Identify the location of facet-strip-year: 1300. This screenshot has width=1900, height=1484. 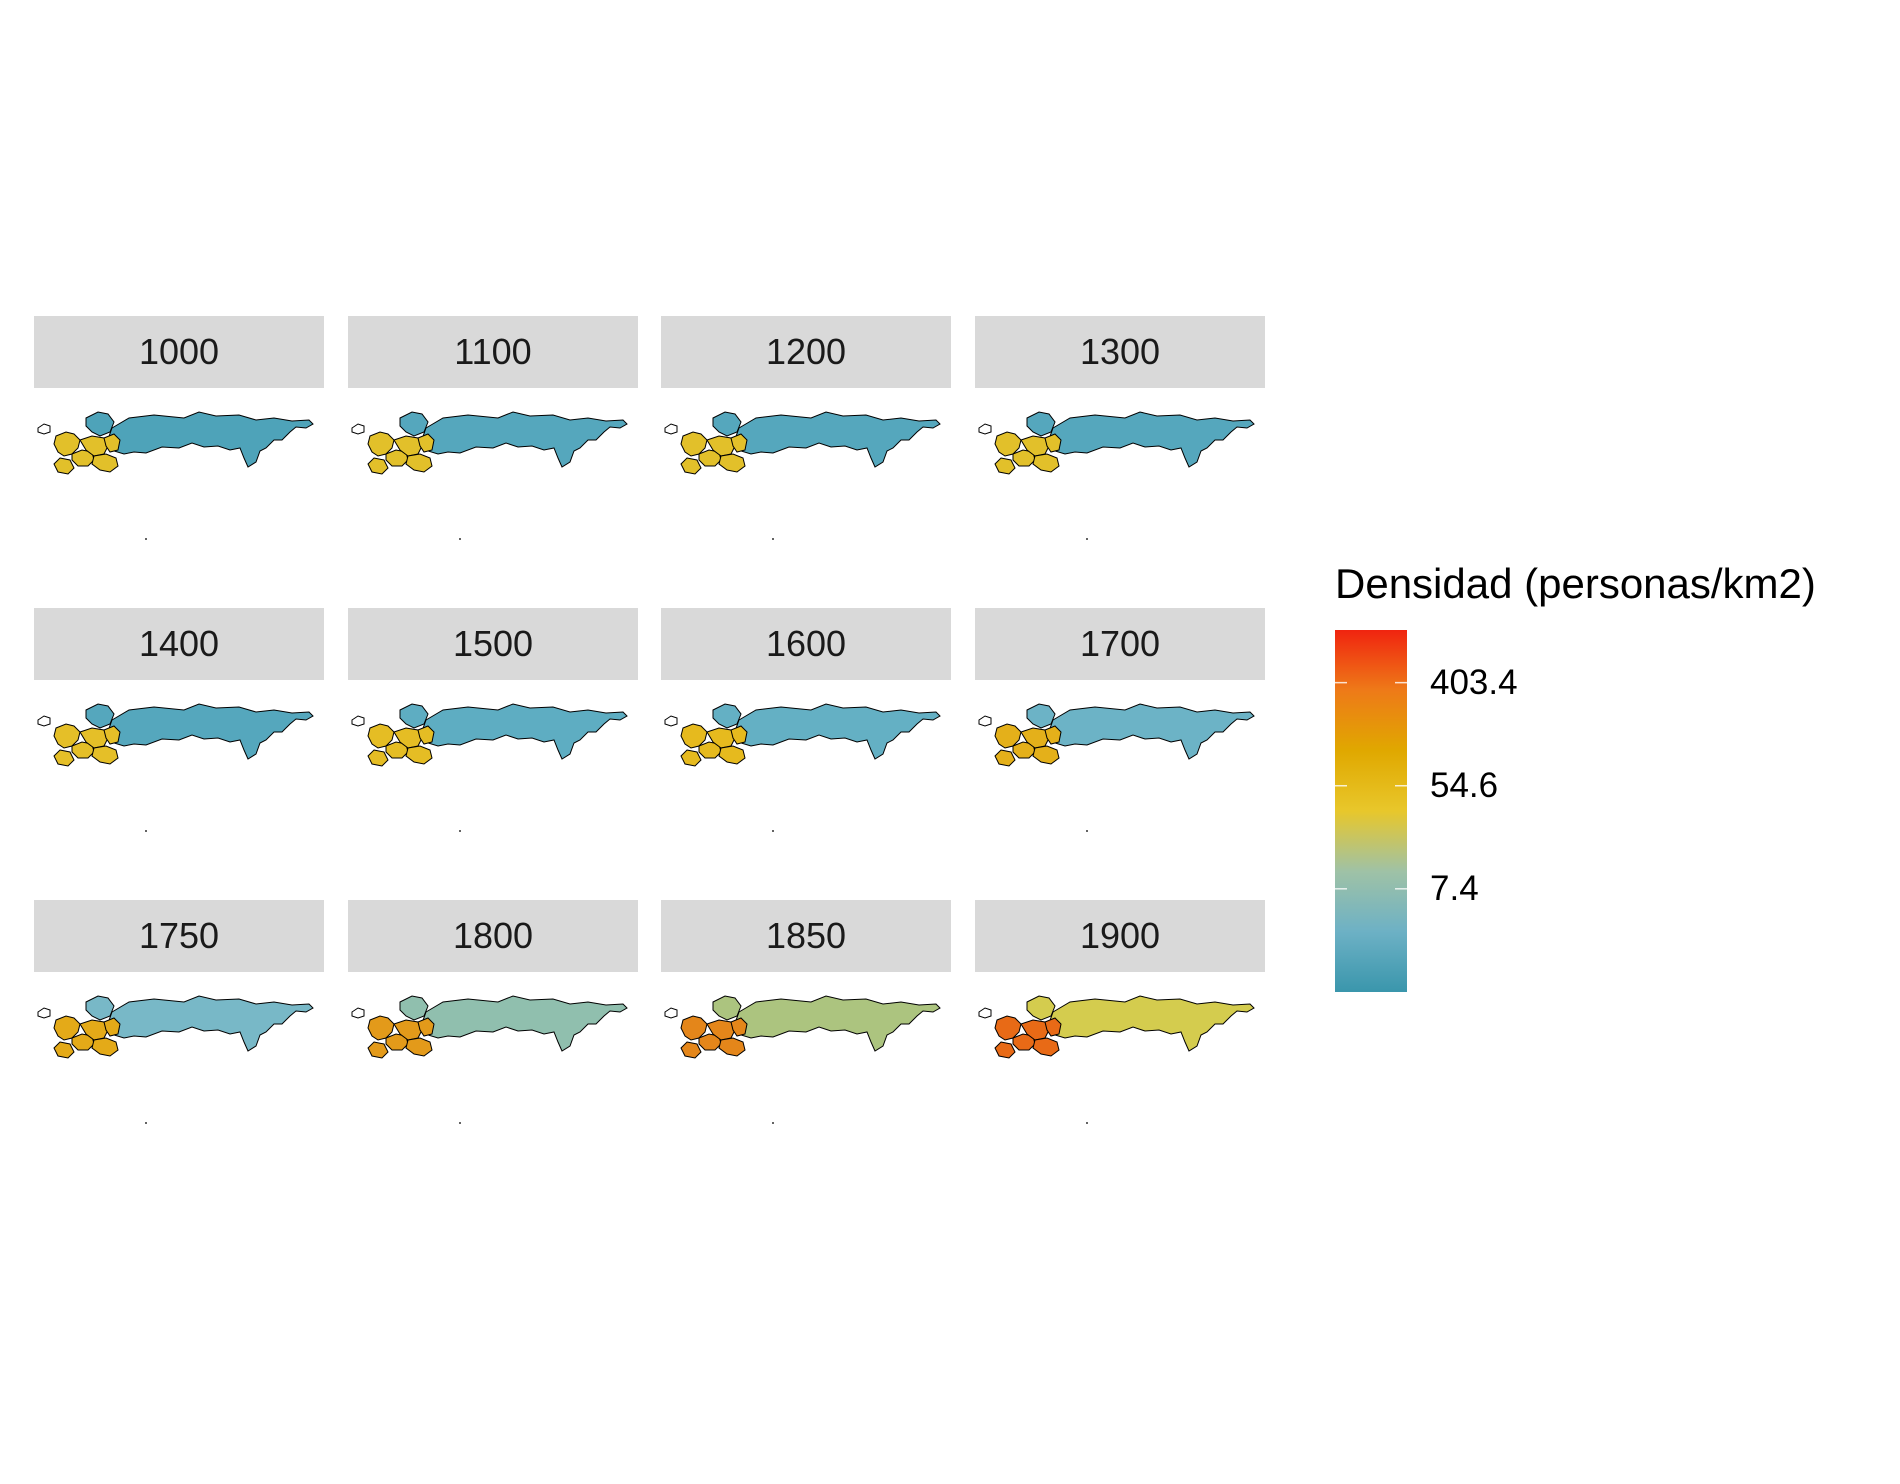
(1120, 352).